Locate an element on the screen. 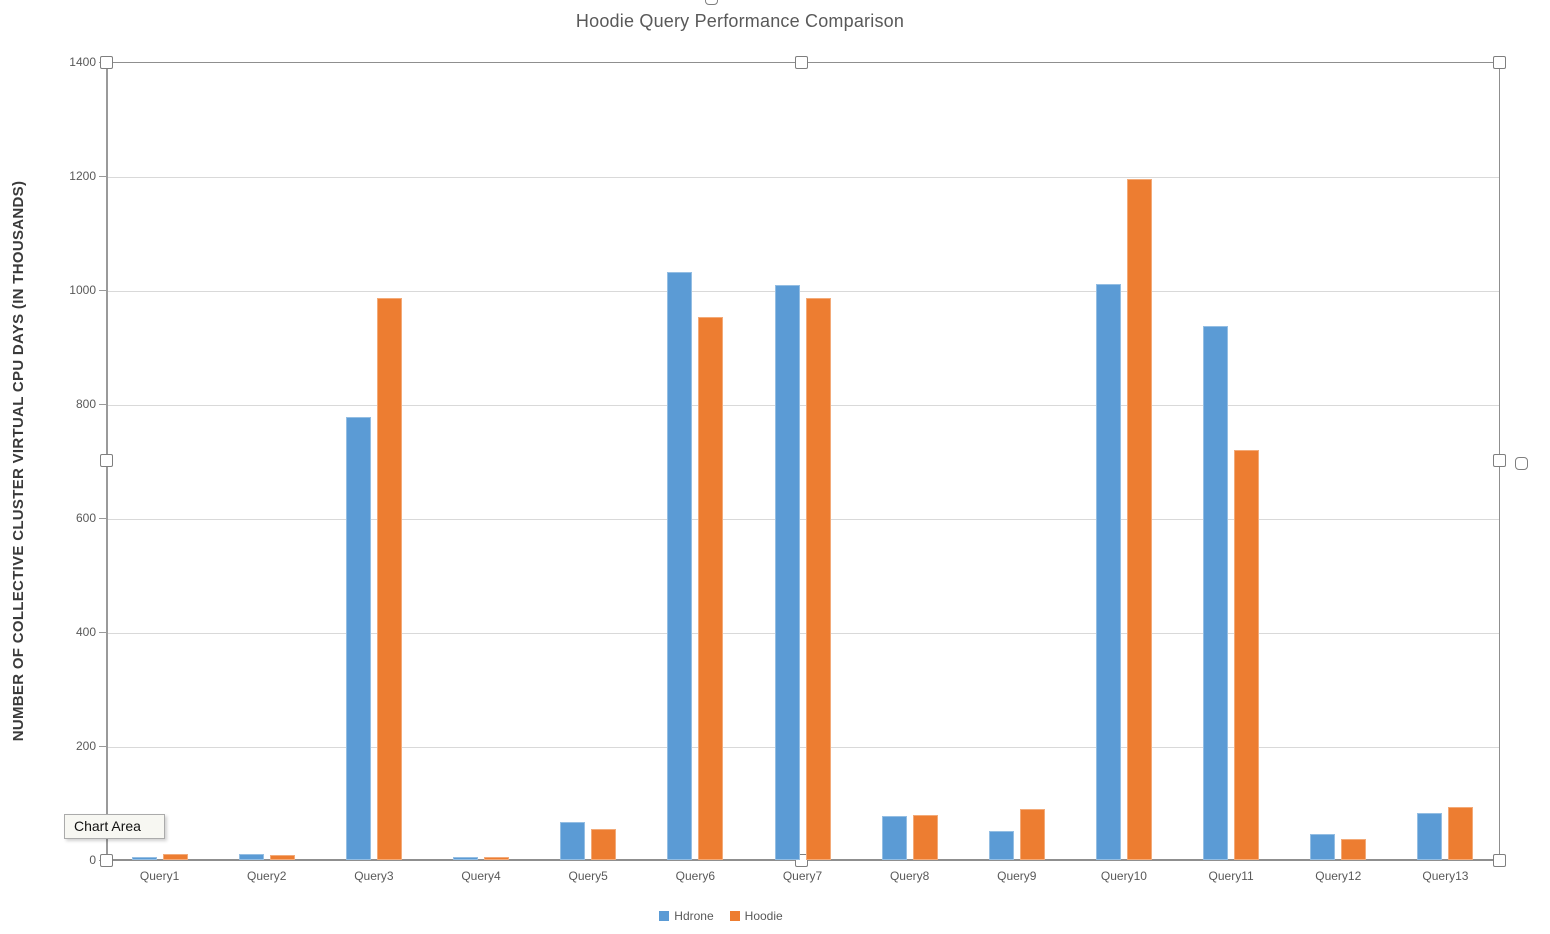  bar-hoodie-query7 is located at coordinates (818, 578).